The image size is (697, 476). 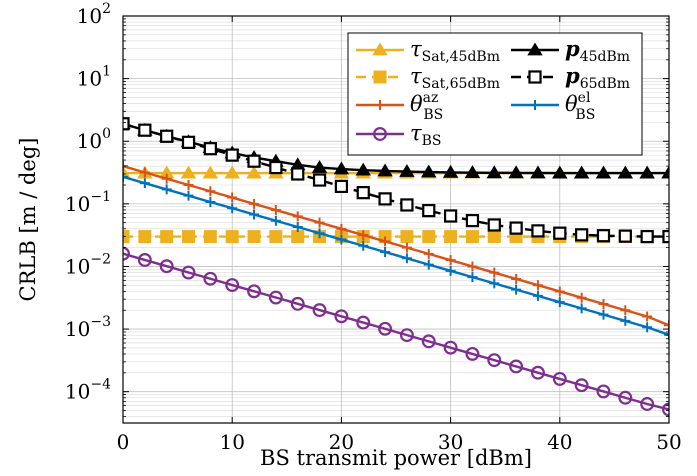 What do you see at coordinates (570, 50) in the screenshot?
I see `legend-entry-p_45: p45dBm` at bounding box center [570, 50].